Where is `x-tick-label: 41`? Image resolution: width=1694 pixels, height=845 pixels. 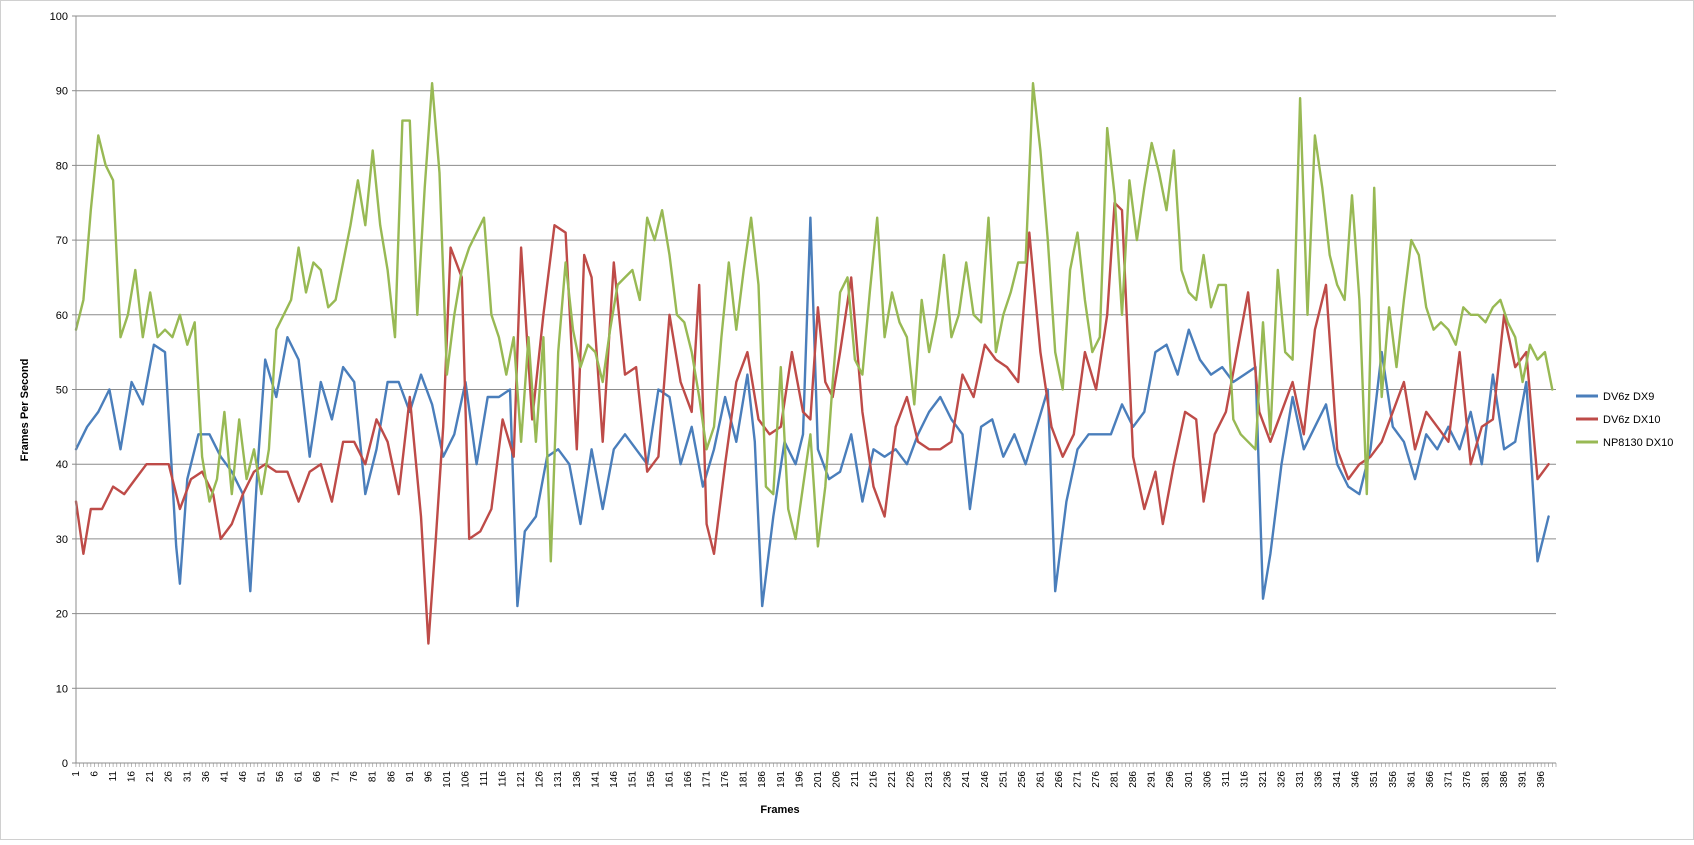
x-tick-label: 41 is located at coordinates (224, 777).